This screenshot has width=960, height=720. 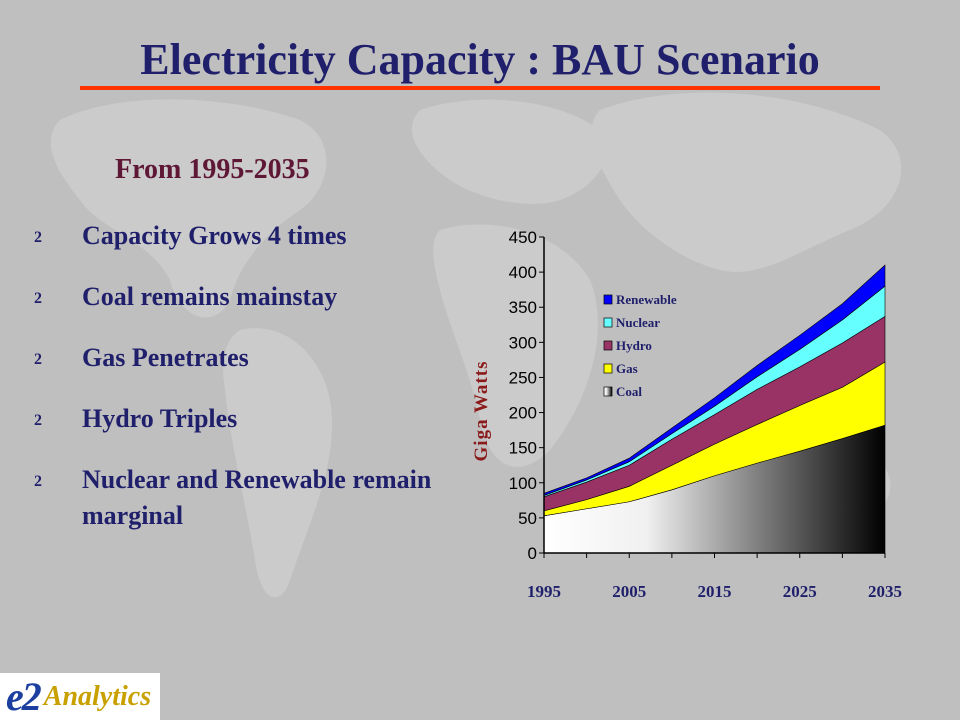 I want to click on bullet-item: 2 Coal remains mainstay, so click(x=245, y=297).